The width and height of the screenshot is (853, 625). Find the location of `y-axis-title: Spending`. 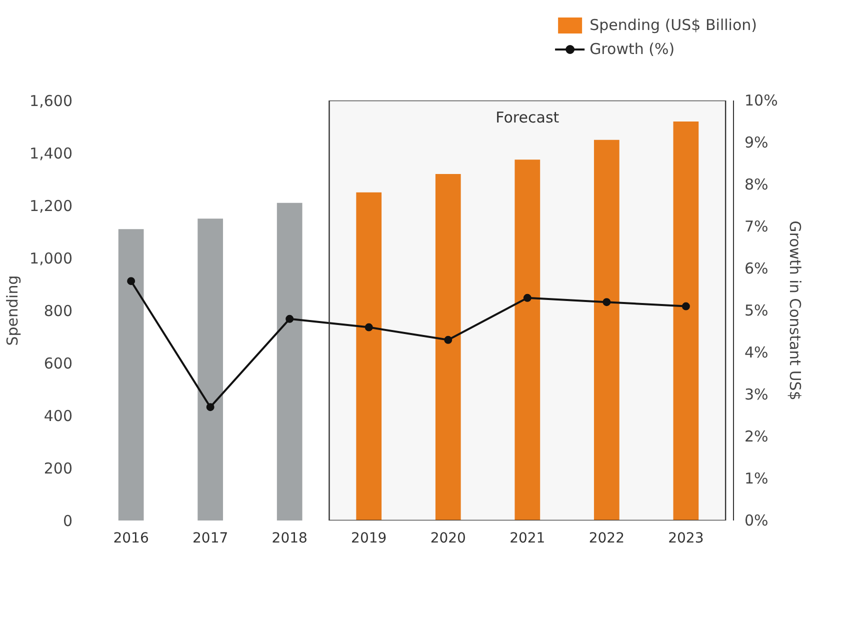

y-axis-title: Spending is located at coordinates (13, 310).